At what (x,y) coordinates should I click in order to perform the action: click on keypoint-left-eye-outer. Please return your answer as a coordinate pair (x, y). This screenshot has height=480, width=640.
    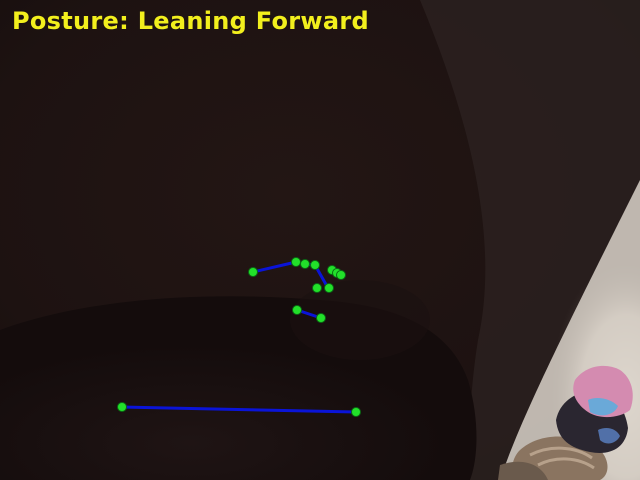
    Looking at the image, I should click on (296, 262).